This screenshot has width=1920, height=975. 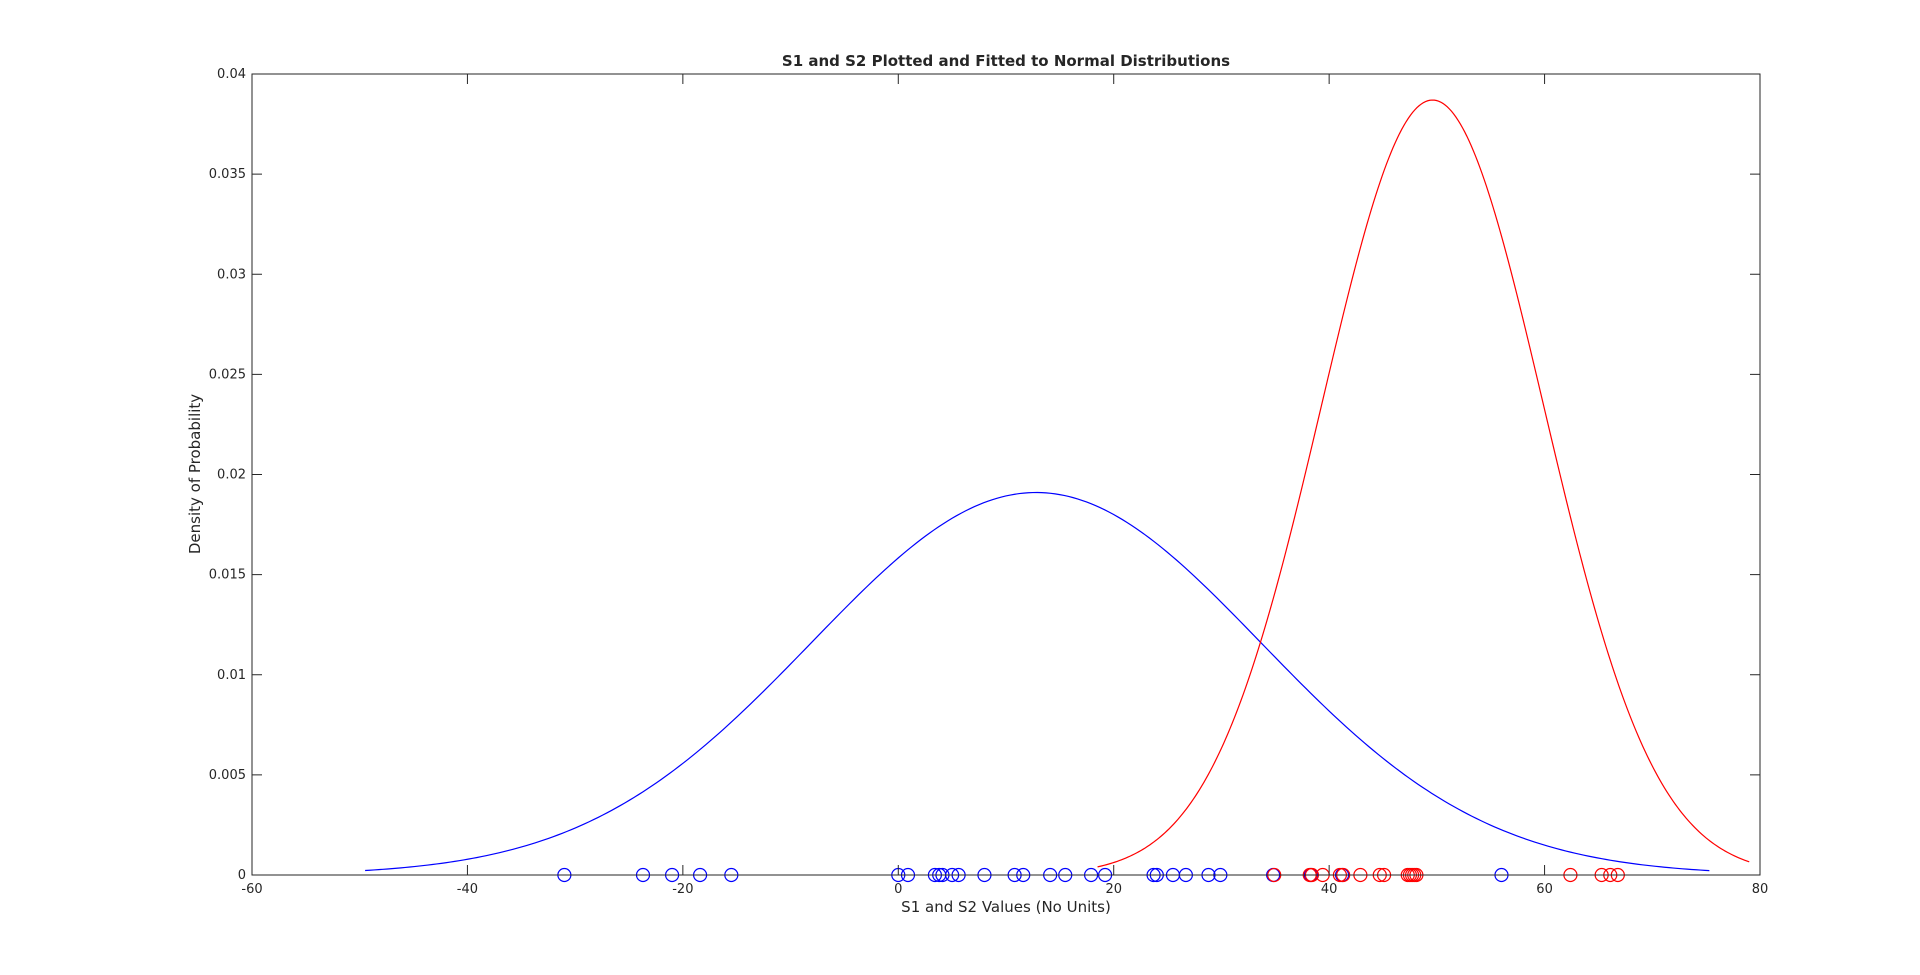 I want to click on x-tick-label: 20, so click(x=1113, y=889).